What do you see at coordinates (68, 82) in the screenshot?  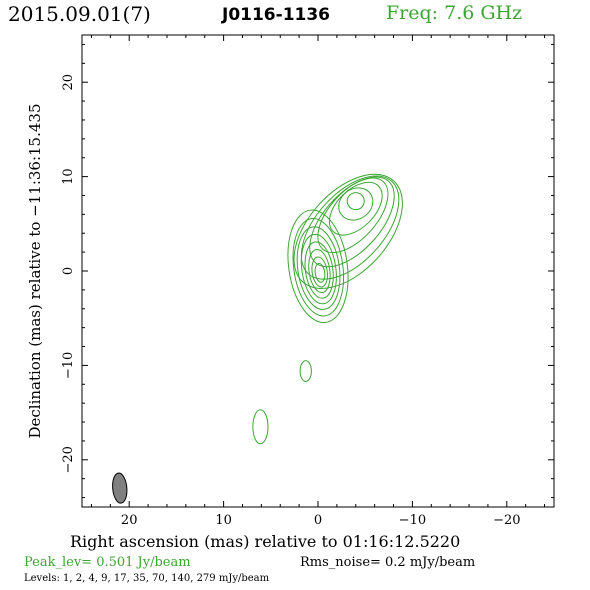 I see `y-tick-label: 20` at bounding box center [68, 82].